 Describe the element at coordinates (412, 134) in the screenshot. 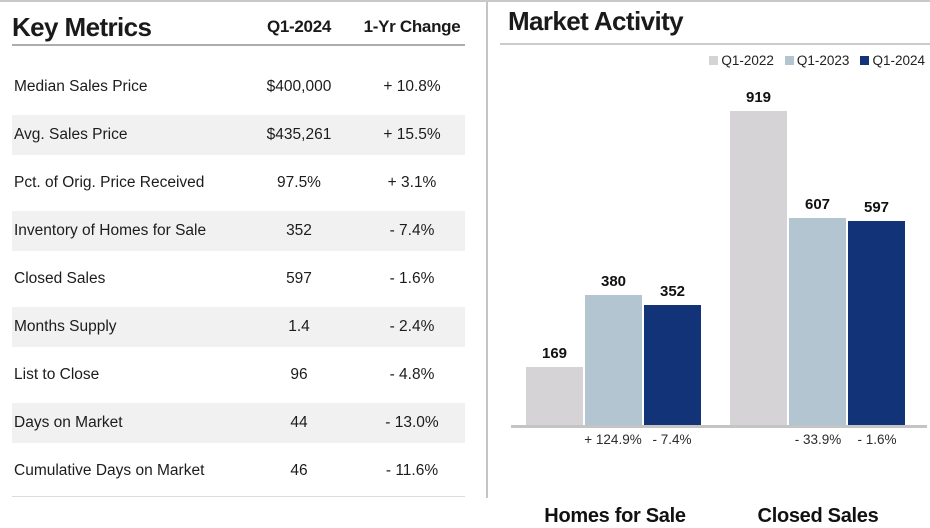

I see `metric-change: + 15.5%` at that location.